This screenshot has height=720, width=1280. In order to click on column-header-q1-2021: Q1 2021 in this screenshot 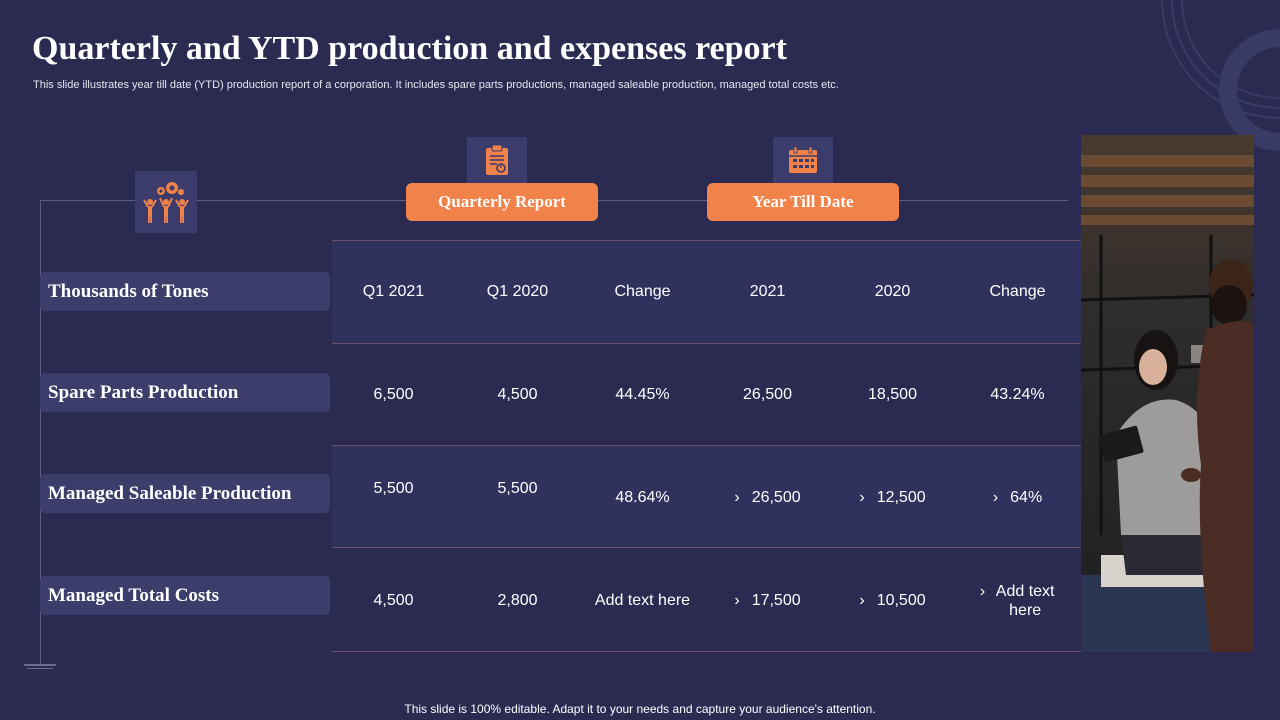, I will do `click(393, 291)`.